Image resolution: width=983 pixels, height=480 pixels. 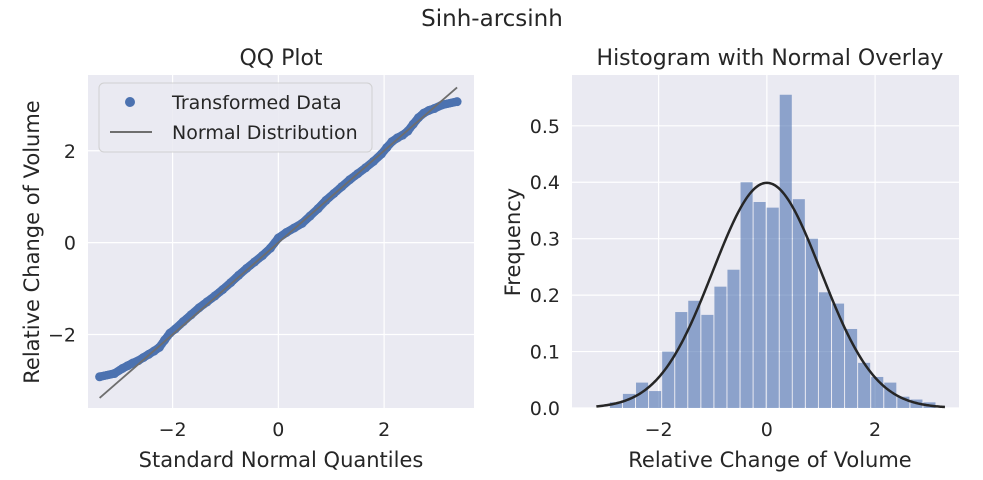 I want to click on histogram-y-tick-label: 0.3, so click(x=545, y=240).